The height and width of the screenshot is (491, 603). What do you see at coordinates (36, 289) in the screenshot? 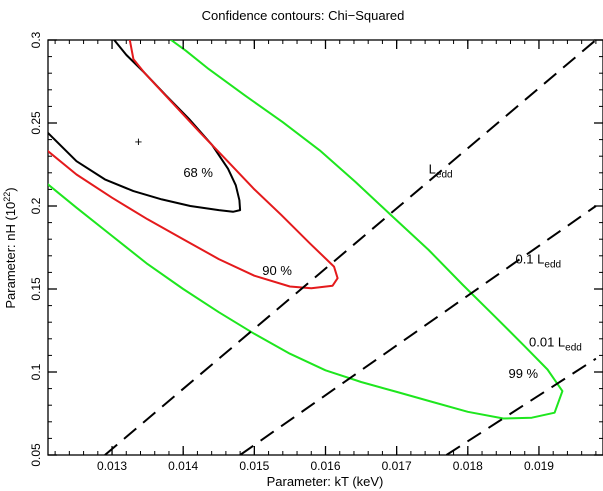
I see `y-tick-label: 0.15` at bounding box center [36, 289].